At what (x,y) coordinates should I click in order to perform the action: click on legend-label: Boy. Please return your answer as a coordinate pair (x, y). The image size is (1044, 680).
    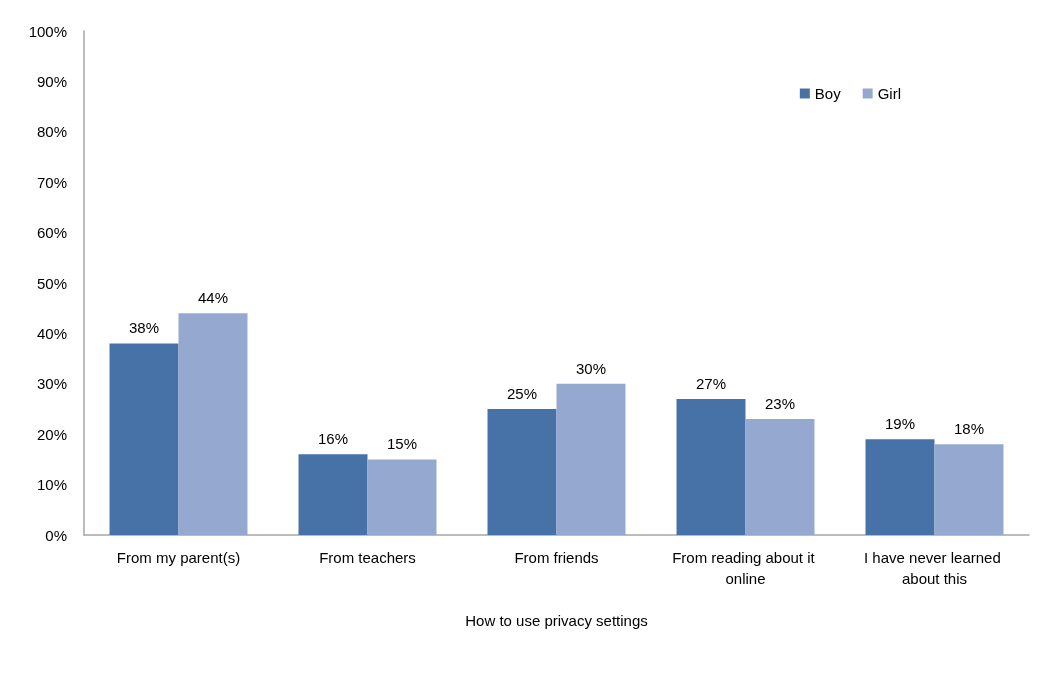
    Looking at the image, I should click on (828, 93).